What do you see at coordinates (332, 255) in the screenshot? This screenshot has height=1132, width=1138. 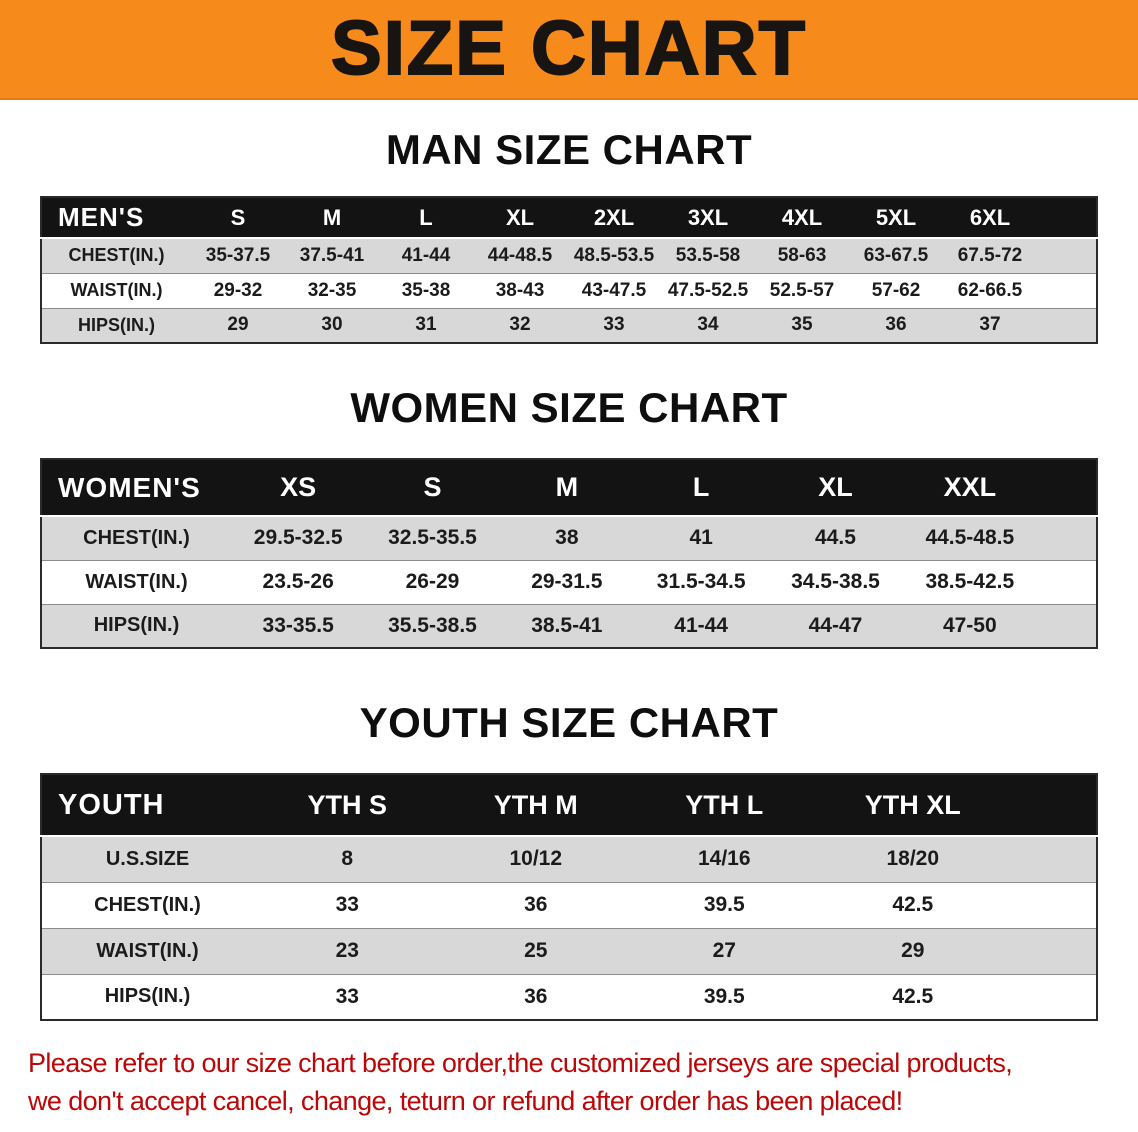 I see `size-value-cell: 37.5-41` at bounding box center [332, 255].